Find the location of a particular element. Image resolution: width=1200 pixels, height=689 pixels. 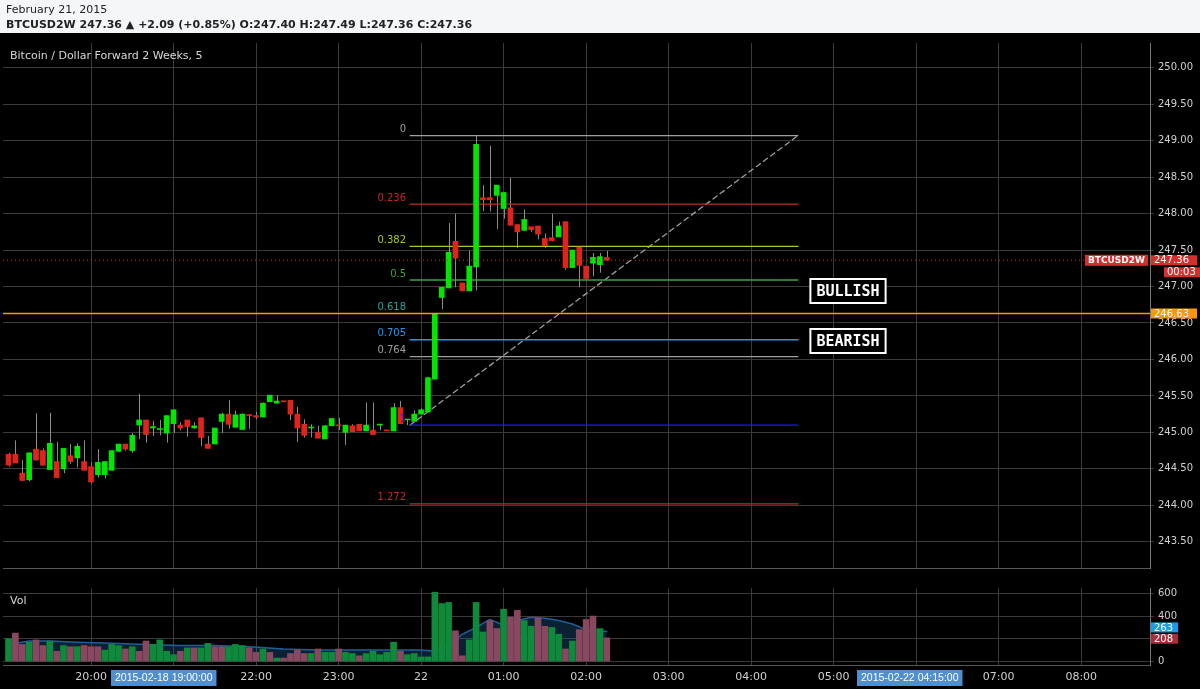

y-tick-label: 250.00 is located at coordinates (1175, 67).